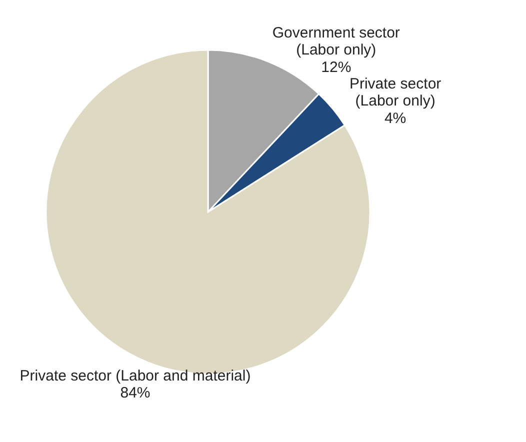 The image size is (526, 442). I want to click on data-label: 12%, so click(336, 67).